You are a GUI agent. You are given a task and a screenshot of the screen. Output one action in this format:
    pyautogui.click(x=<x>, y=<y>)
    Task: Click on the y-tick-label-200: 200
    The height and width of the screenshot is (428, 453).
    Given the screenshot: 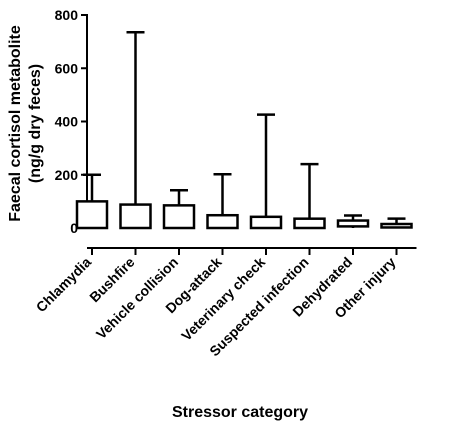 What is the action you would take?
    pyautogui.click(x=67, y=175)
    